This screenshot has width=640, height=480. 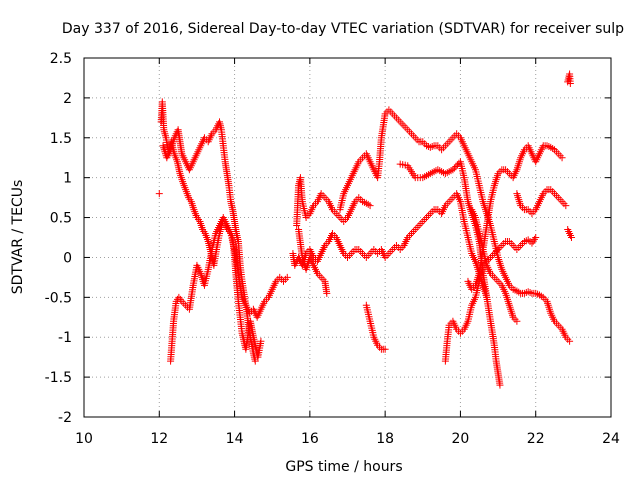 What do you see at coordinates (65, 338) in the screenshot?
I see `y-tick-label: -1` at bounding box center [65, 338].